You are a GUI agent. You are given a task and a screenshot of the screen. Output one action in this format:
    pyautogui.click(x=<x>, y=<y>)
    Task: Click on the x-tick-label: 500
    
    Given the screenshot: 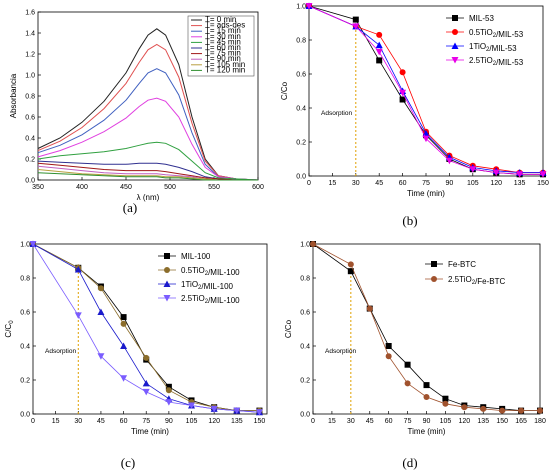 What is the action you would take?
    pyautogui.click(x=170, y=187)
    